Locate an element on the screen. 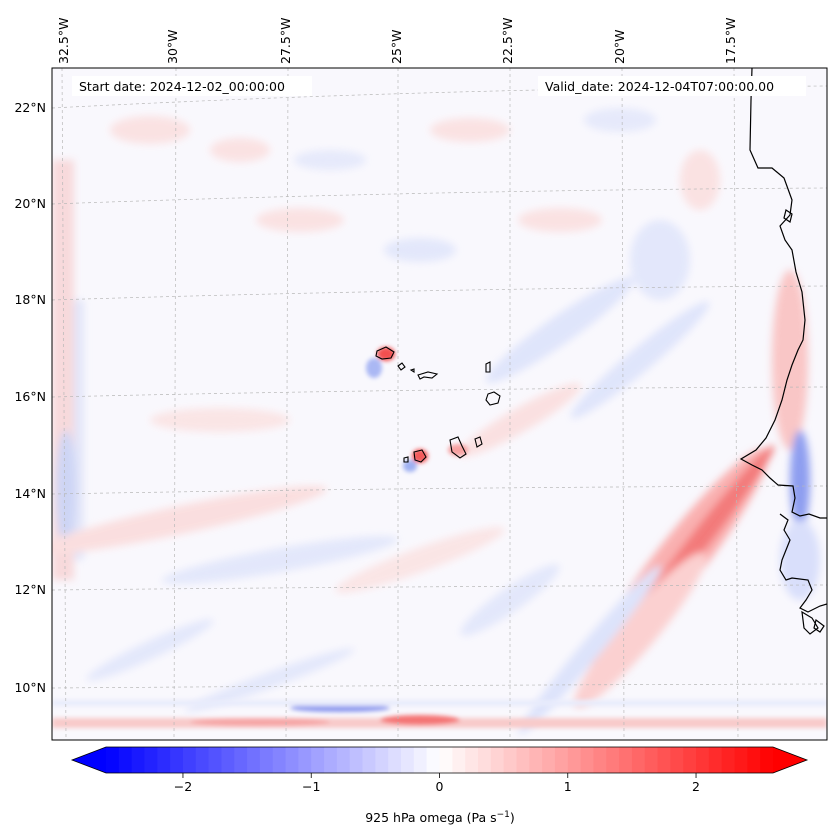  start-date-box: Start date: 2024-12-02_00:00:00 is located at coordinates (192, 86).